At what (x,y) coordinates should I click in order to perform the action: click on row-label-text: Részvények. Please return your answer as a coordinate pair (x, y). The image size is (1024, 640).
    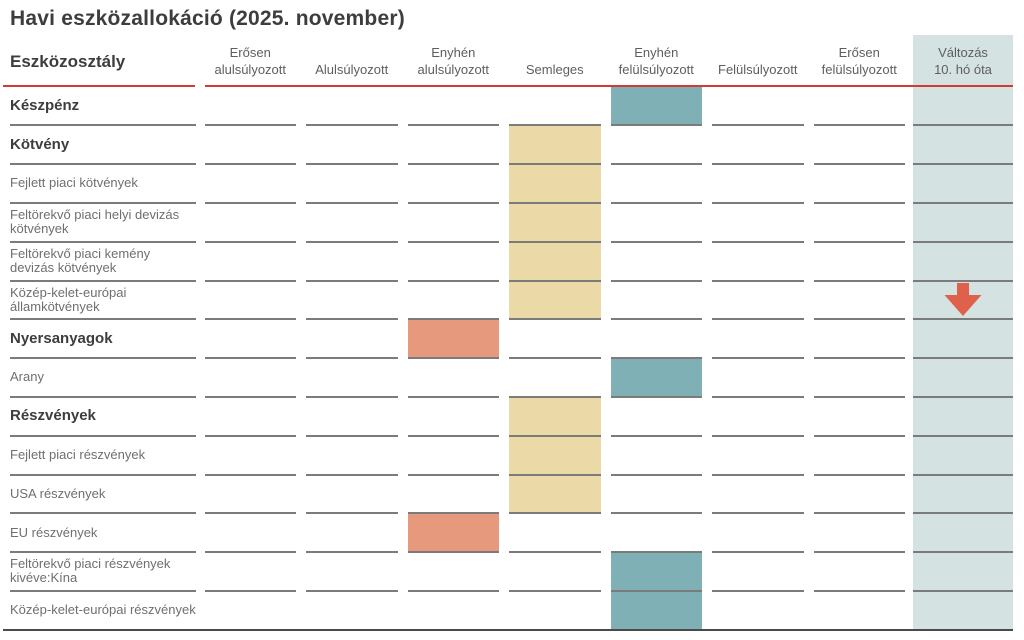
    Looking at the image, I should click on (53, 416).